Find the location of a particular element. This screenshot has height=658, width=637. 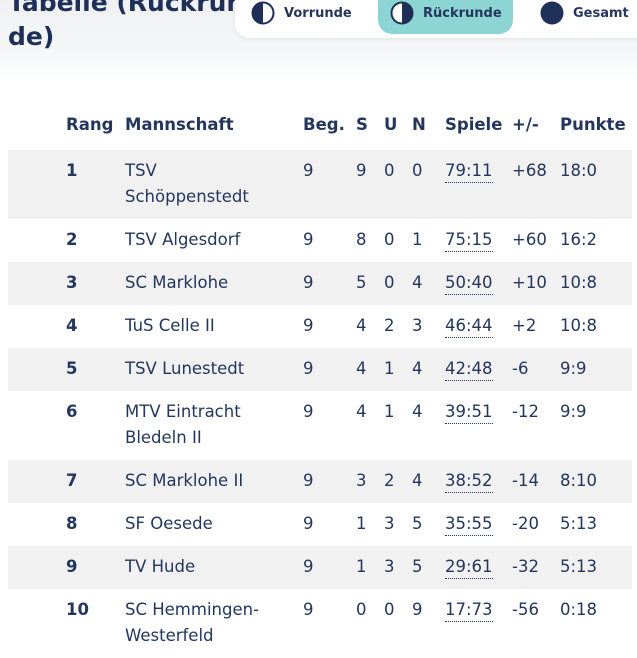

cell: 79:11 is located at coordinates (469, 171).